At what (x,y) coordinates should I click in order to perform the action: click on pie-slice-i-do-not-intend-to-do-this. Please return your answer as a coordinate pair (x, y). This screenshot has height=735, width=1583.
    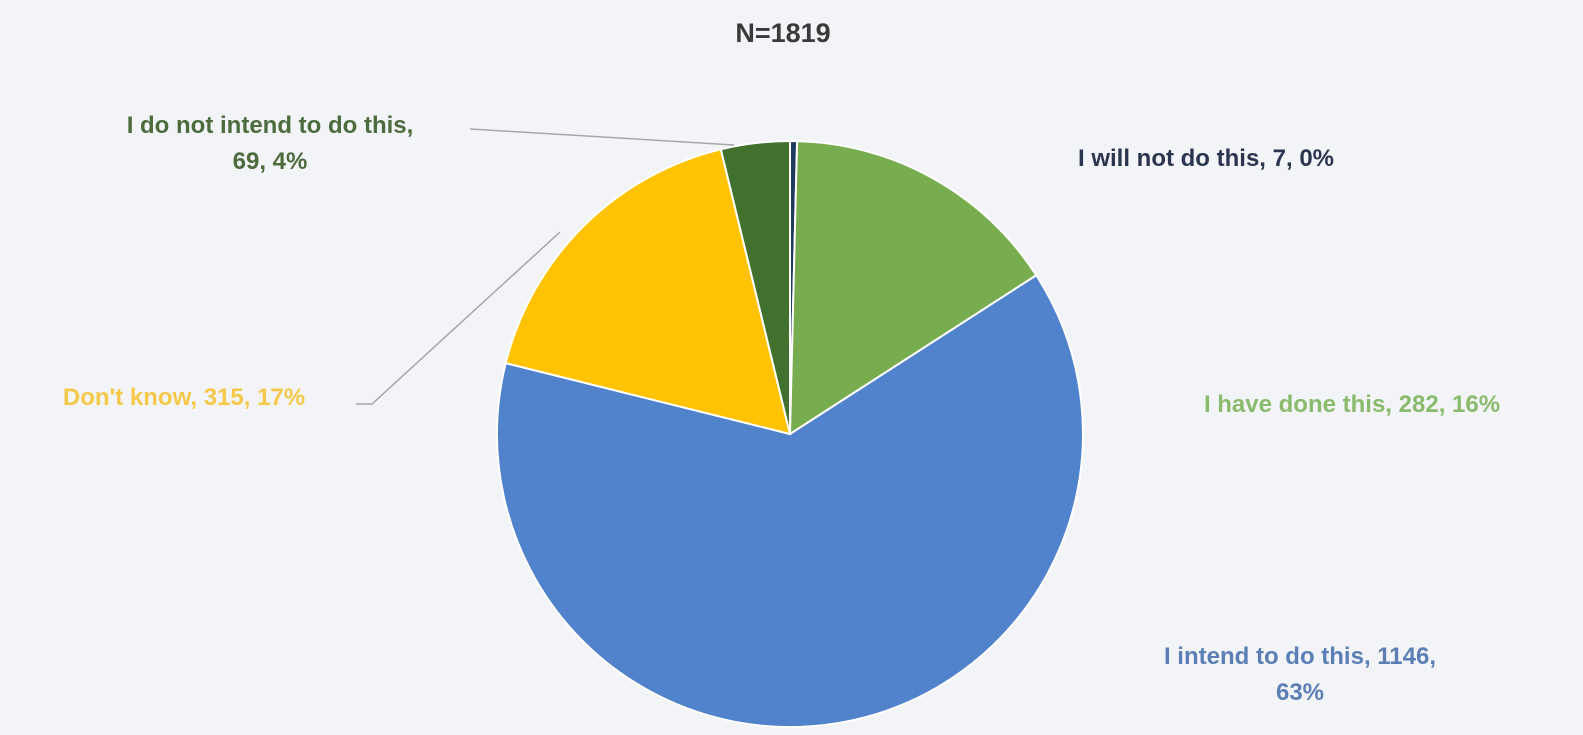
    Looking at the image, I should click on (755, 287).